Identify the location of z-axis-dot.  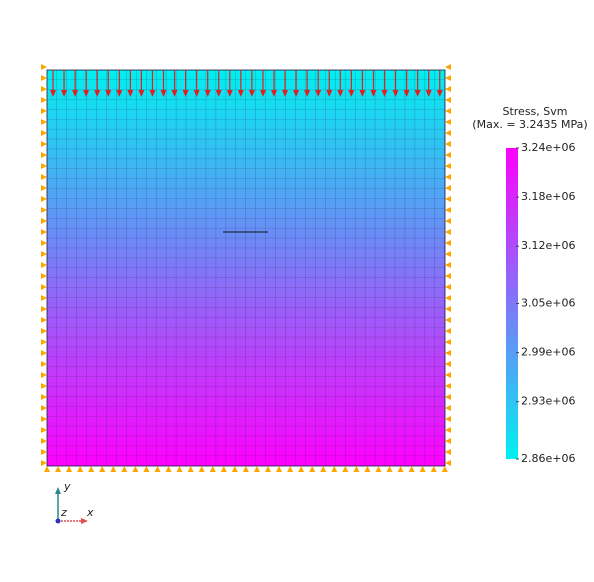
(58, 521).